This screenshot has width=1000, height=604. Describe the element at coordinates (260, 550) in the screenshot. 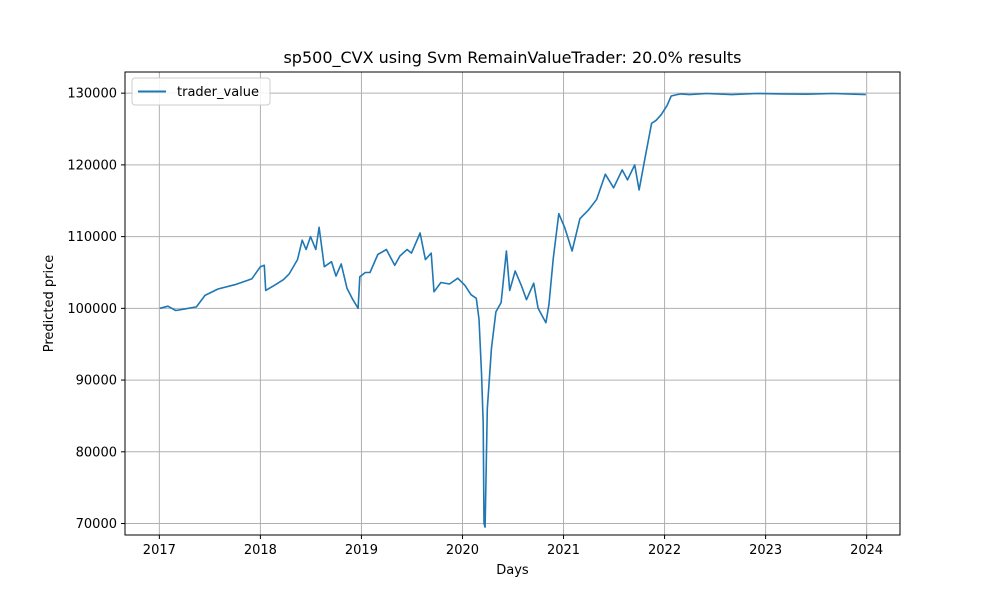

I see `x-tick-label: 2018` at that location.